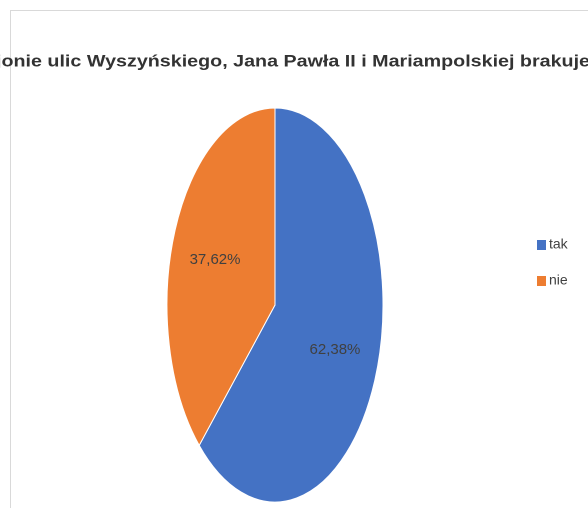  What do you see at coordinates (335, 349) in the screenshot?
I see `data-label: 62,38%` at bounding box center [335, 349].